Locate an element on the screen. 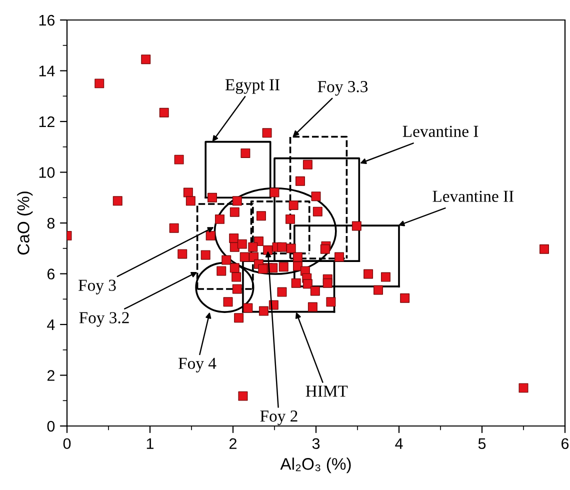  y-tick-label: 10 is located at coordinates (47, 172).